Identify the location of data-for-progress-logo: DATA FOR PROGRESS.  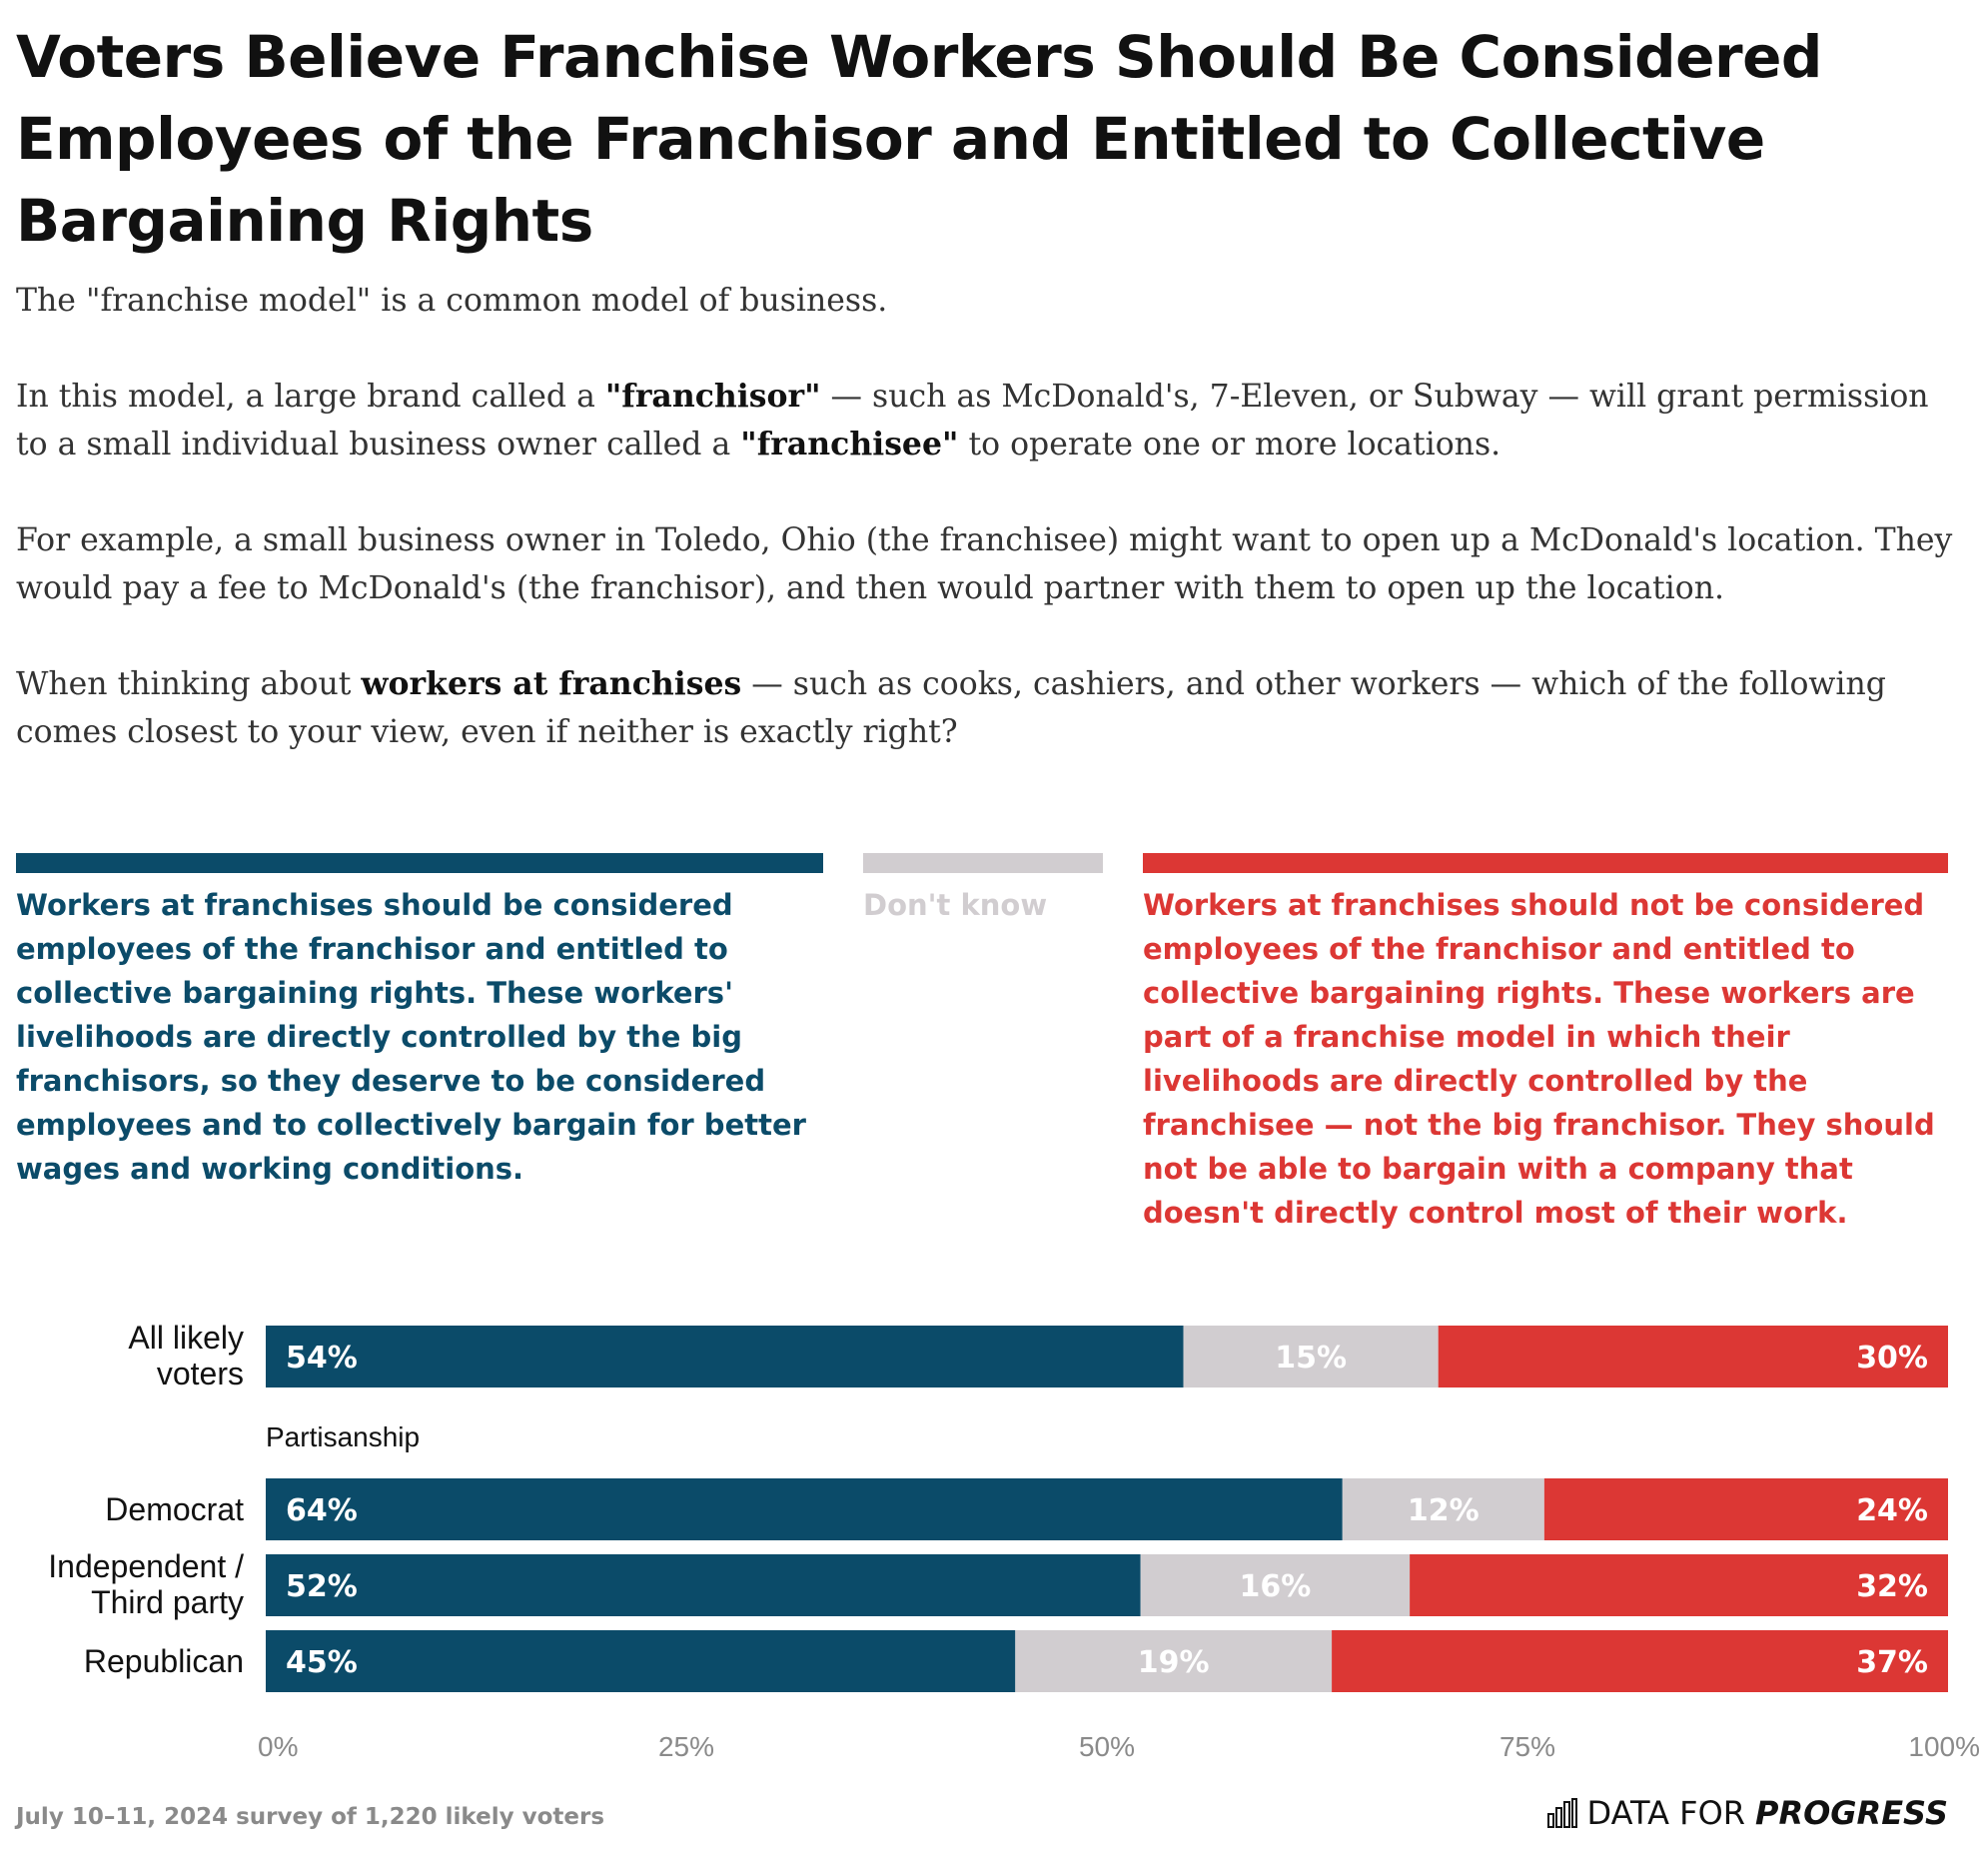
(1747, 1813).